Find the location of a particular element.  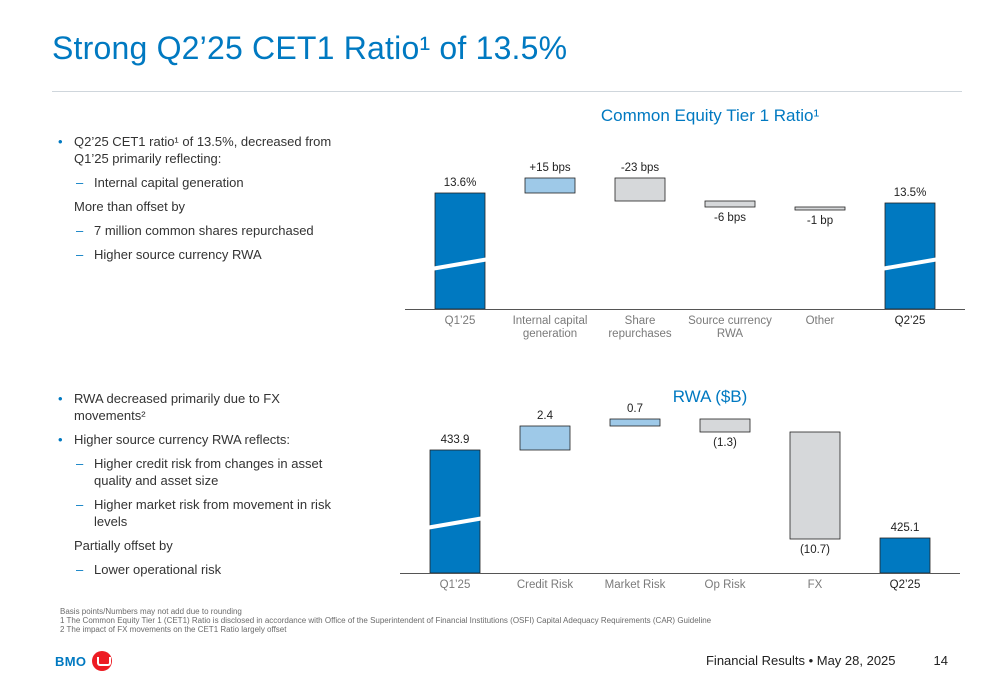

sub-bullet-item: Higher source currency RWA is located at coordinates (205, 254).